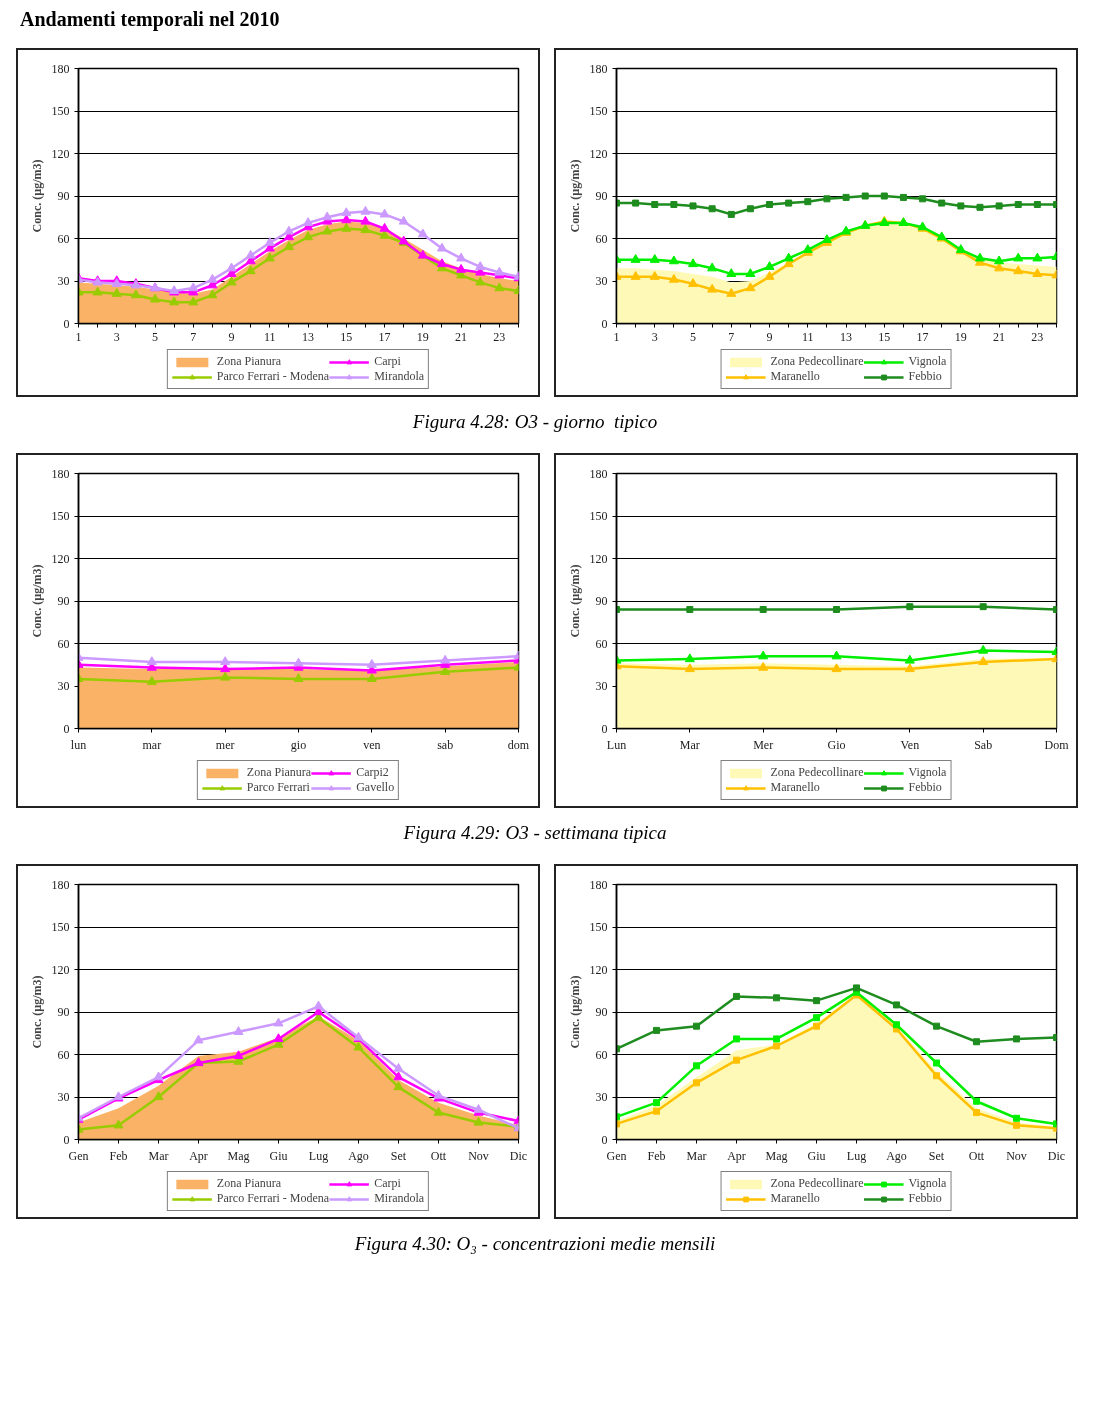 The height and width of the screenshot is (1409, 1109). I want to click on x-tick-label: 13, so click(846, 336).